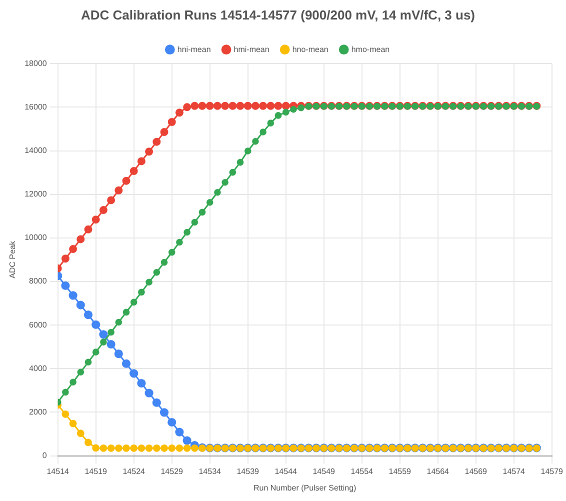  What do you see at coordinates (286, 471) in the screenshot?
I see `x-tick-label: 14544` at bounding box center [286, 471].